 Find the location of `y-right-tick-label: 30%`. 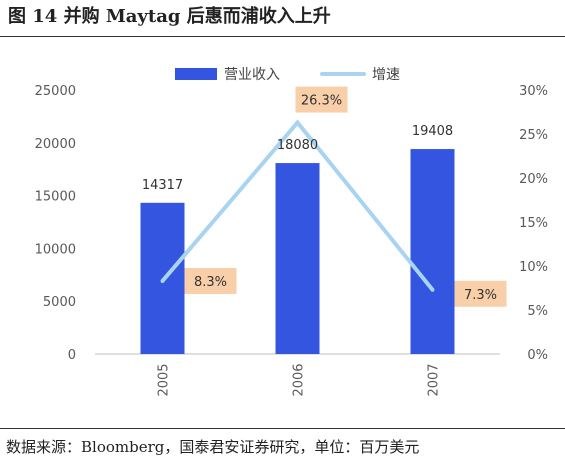

y-right-tick-label: 30% is located at coordinates (533, 91).